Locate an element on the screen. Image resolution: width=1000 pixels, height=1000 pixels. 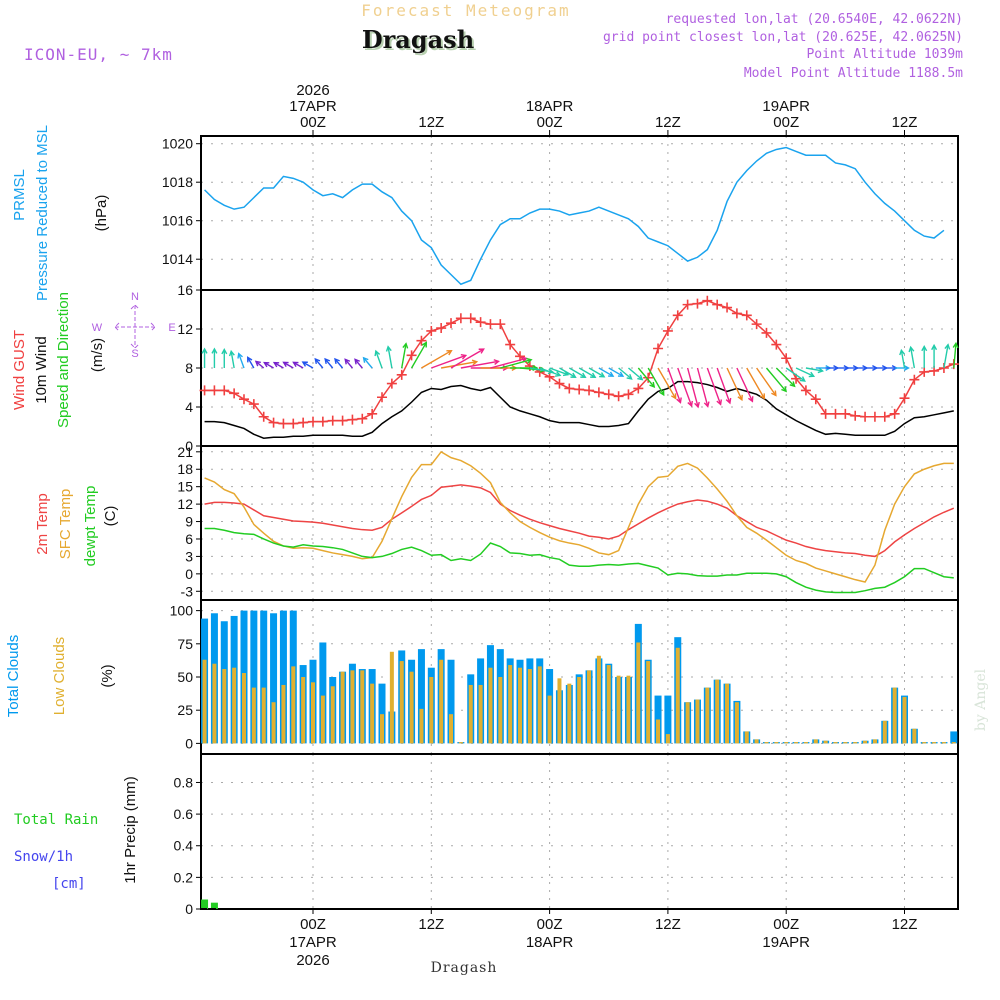
wind-speed-line is located at coordinates (579, 409).